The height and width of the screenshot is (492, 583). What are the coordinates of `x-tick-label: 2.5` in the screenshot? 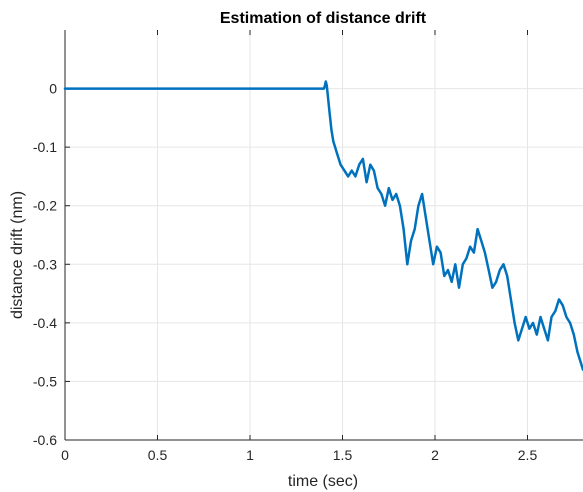 It's located at (528, 455).